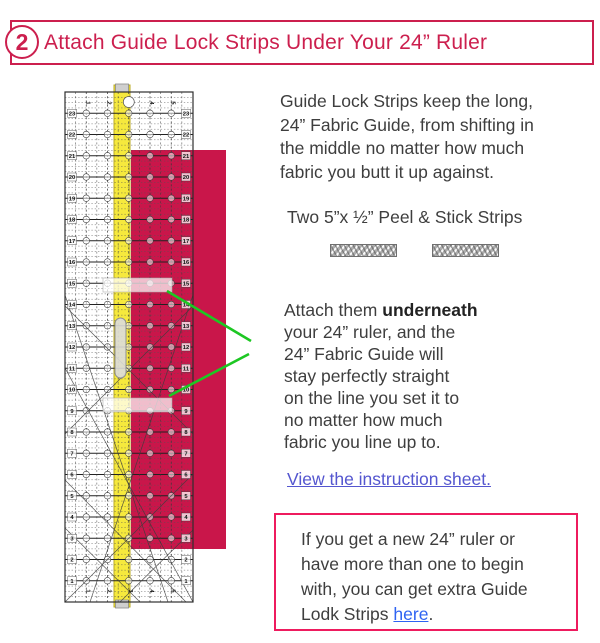  I want to click on slot-cutout, so click(120, 348).